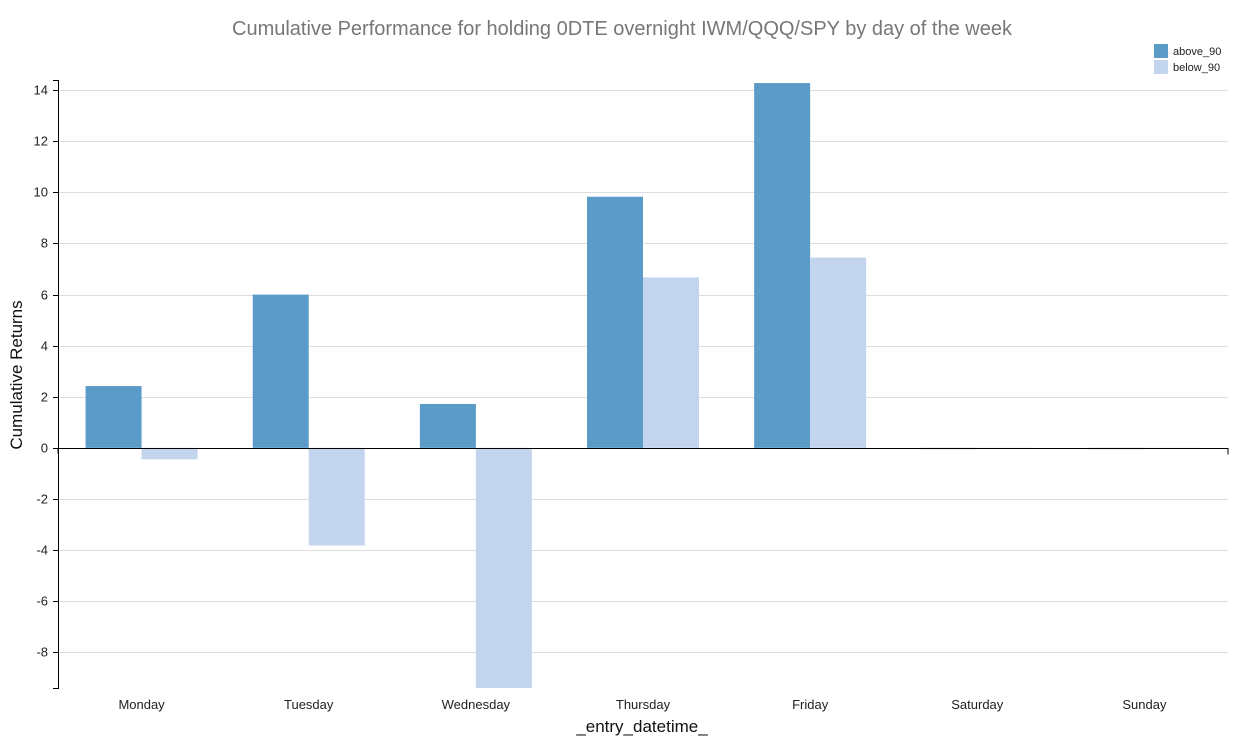 The width and height of the screenshot is (1244, 740). What do you see at coordinates (44, 295) in the screenshot?
I see `y-tick-label: 6` at bounding box center [44, 295].